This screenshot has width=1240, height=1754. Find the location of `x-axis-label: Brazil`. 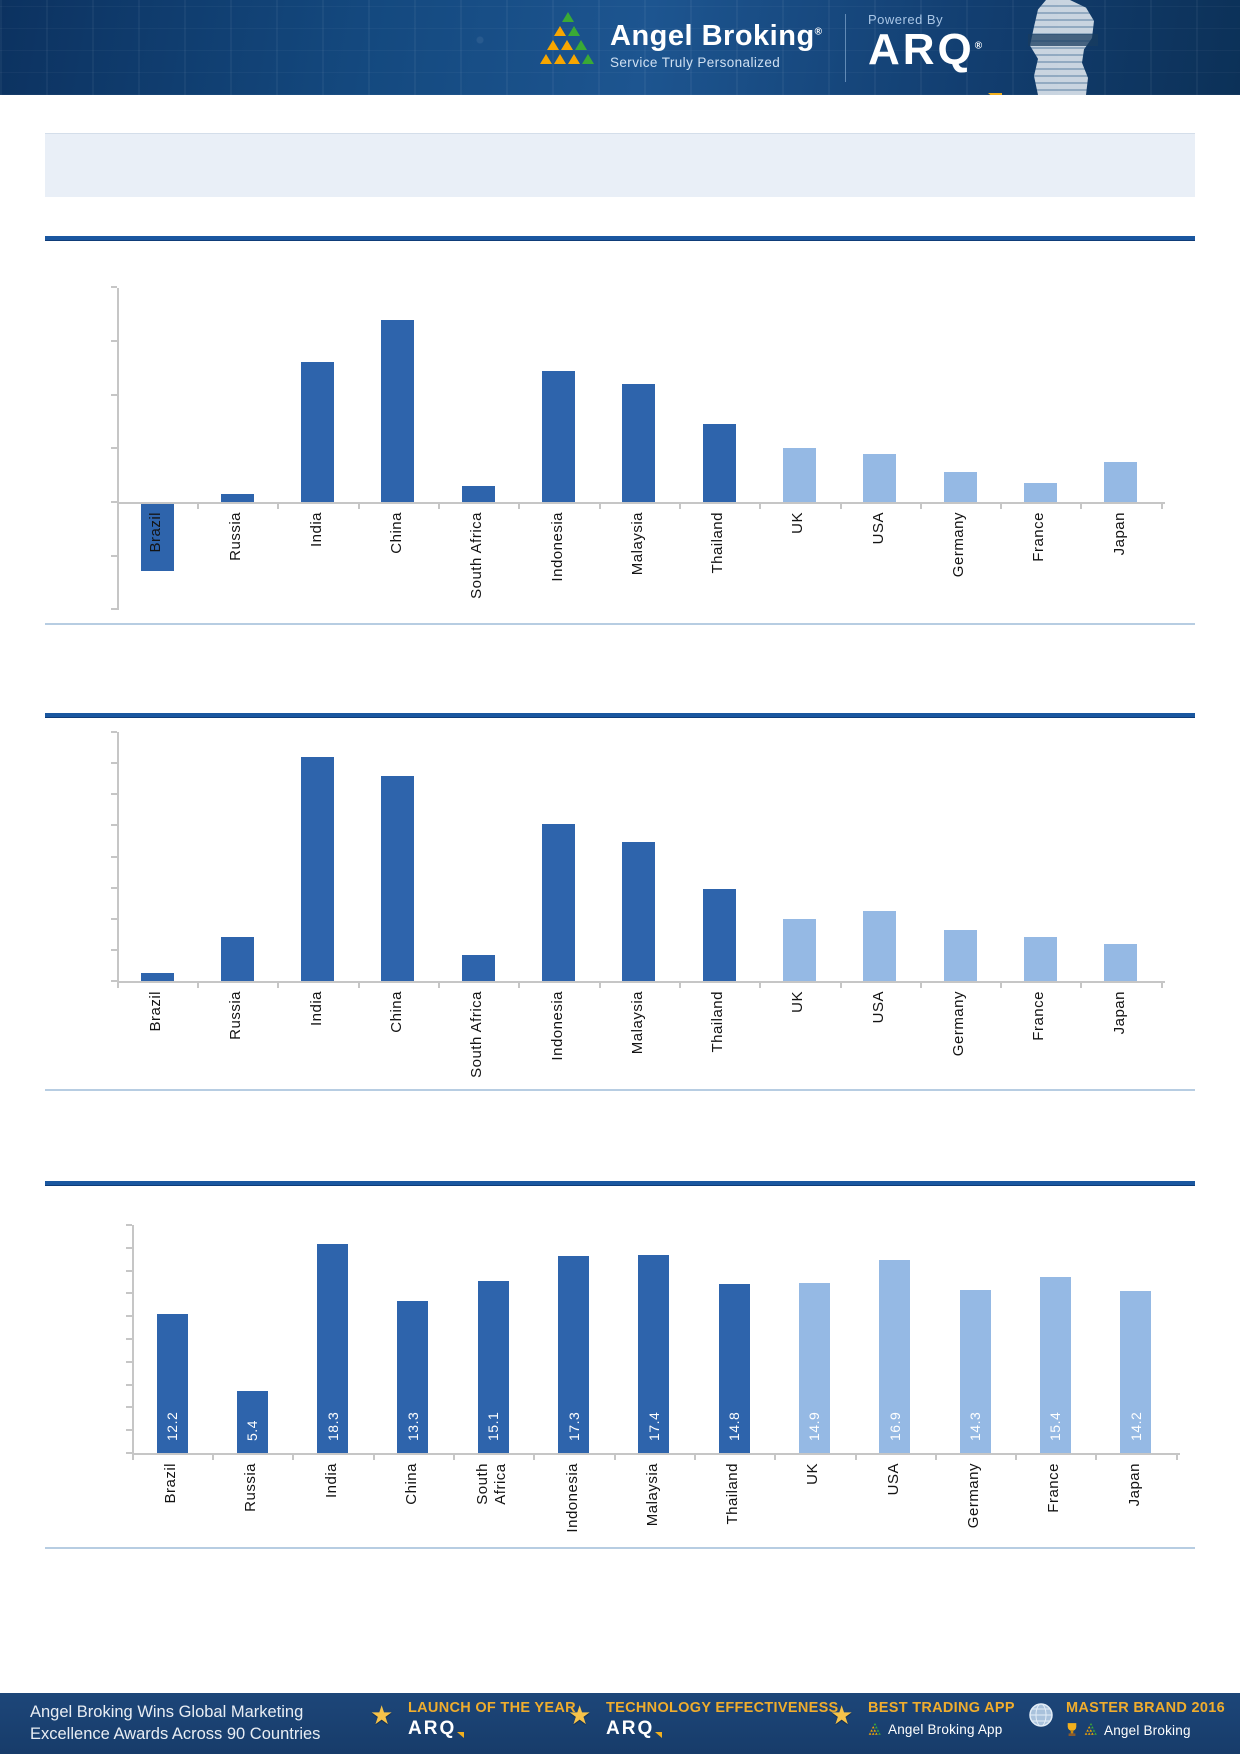

x-axis-label: Brazil is located at coordinates (170, 1483).